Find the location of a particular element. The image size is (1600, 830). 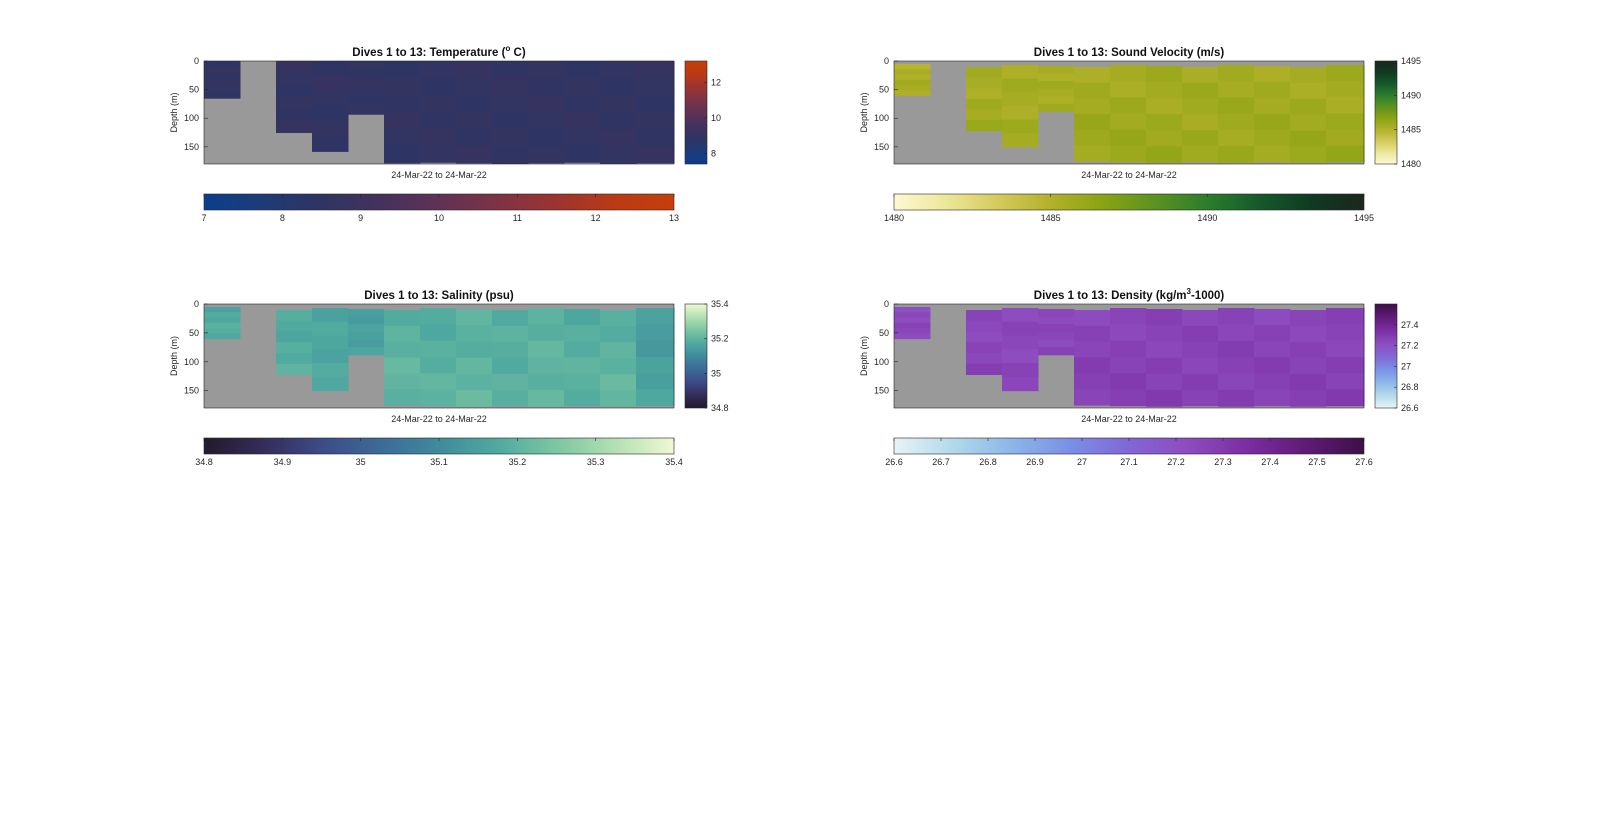

chart-title: Dives 1 to 13: Salinity (psu) is located at coordinates (439, 296).